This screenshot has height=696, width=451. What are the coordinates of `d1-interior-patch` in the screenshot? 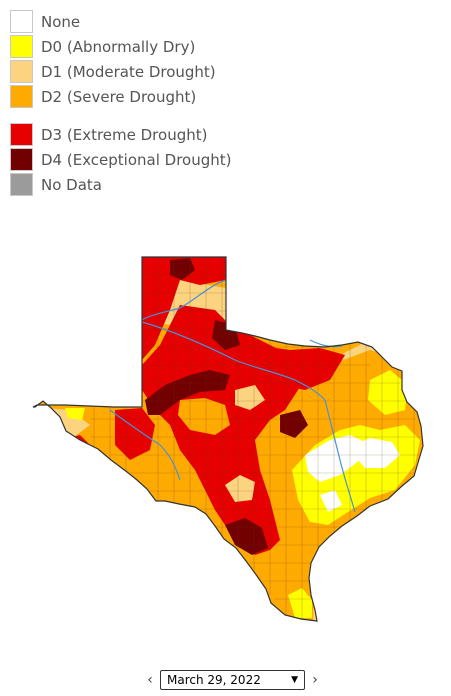 It's located at (240, 488).